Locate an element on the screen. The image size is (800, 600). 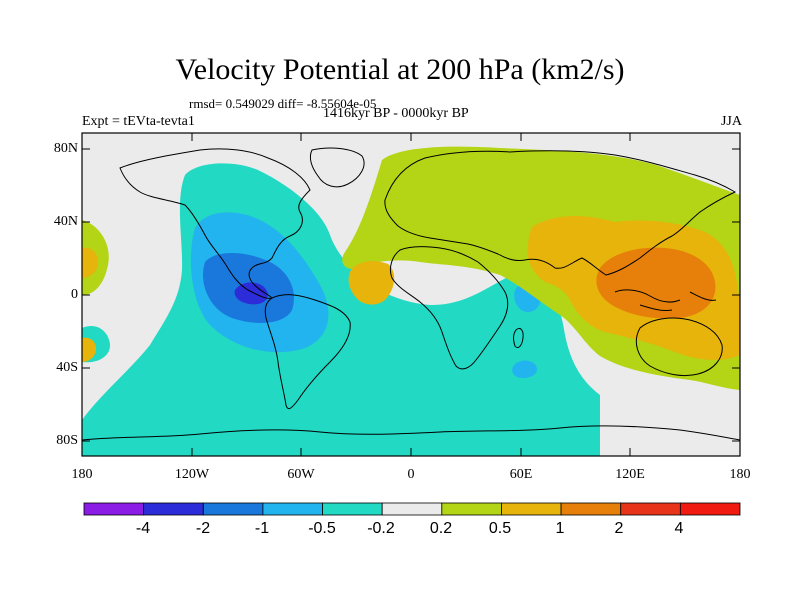
lon-label-120w: 120W is located at coordinates (192, 474).